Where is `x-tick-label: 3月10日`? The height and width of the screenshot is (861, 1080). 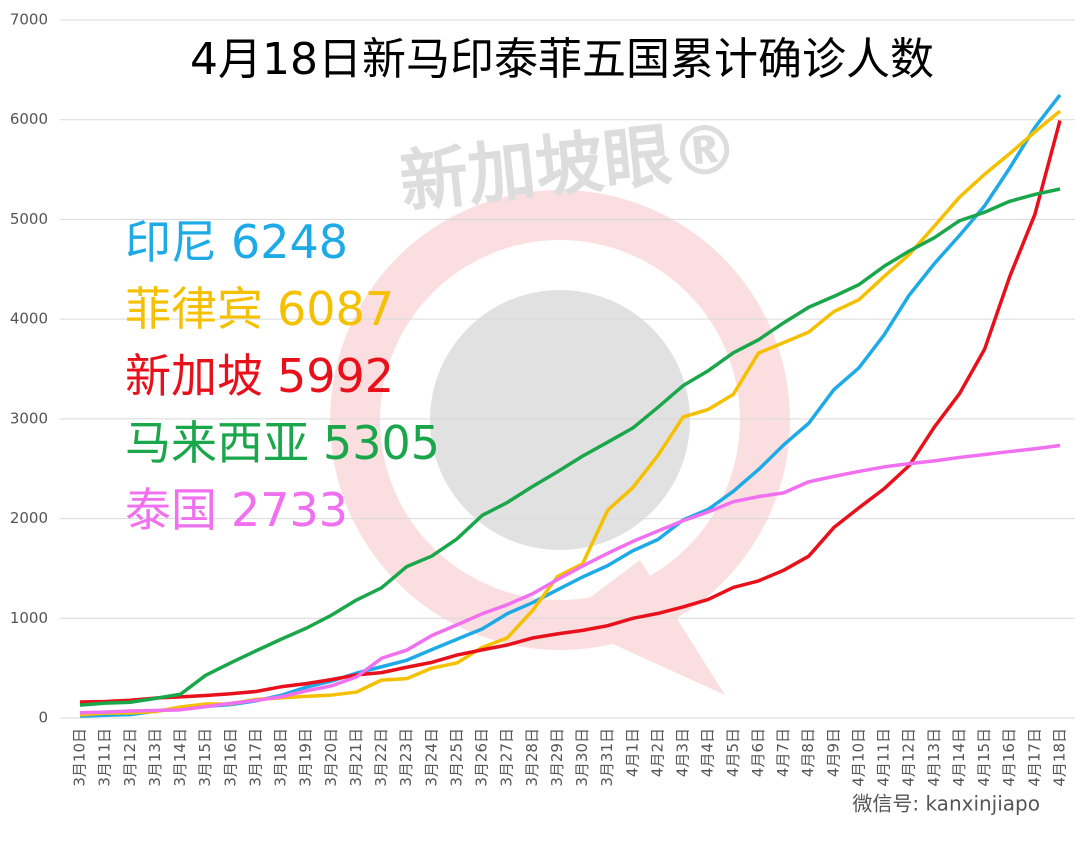 x-tick-label: 3月10日 is located at coordinates (80, 757).